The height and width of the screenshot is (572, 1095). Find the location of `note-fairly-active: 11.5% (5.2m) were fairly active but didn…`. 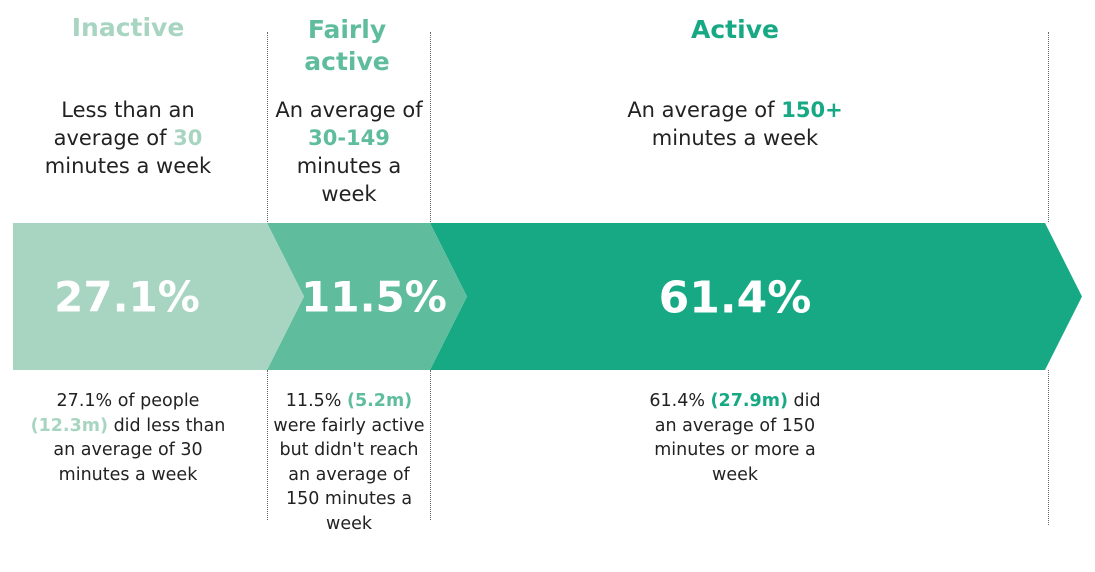

note-fairly-active: 11.5% (5.2m) were fairly active but didn… is located at coordinates (349, 462).